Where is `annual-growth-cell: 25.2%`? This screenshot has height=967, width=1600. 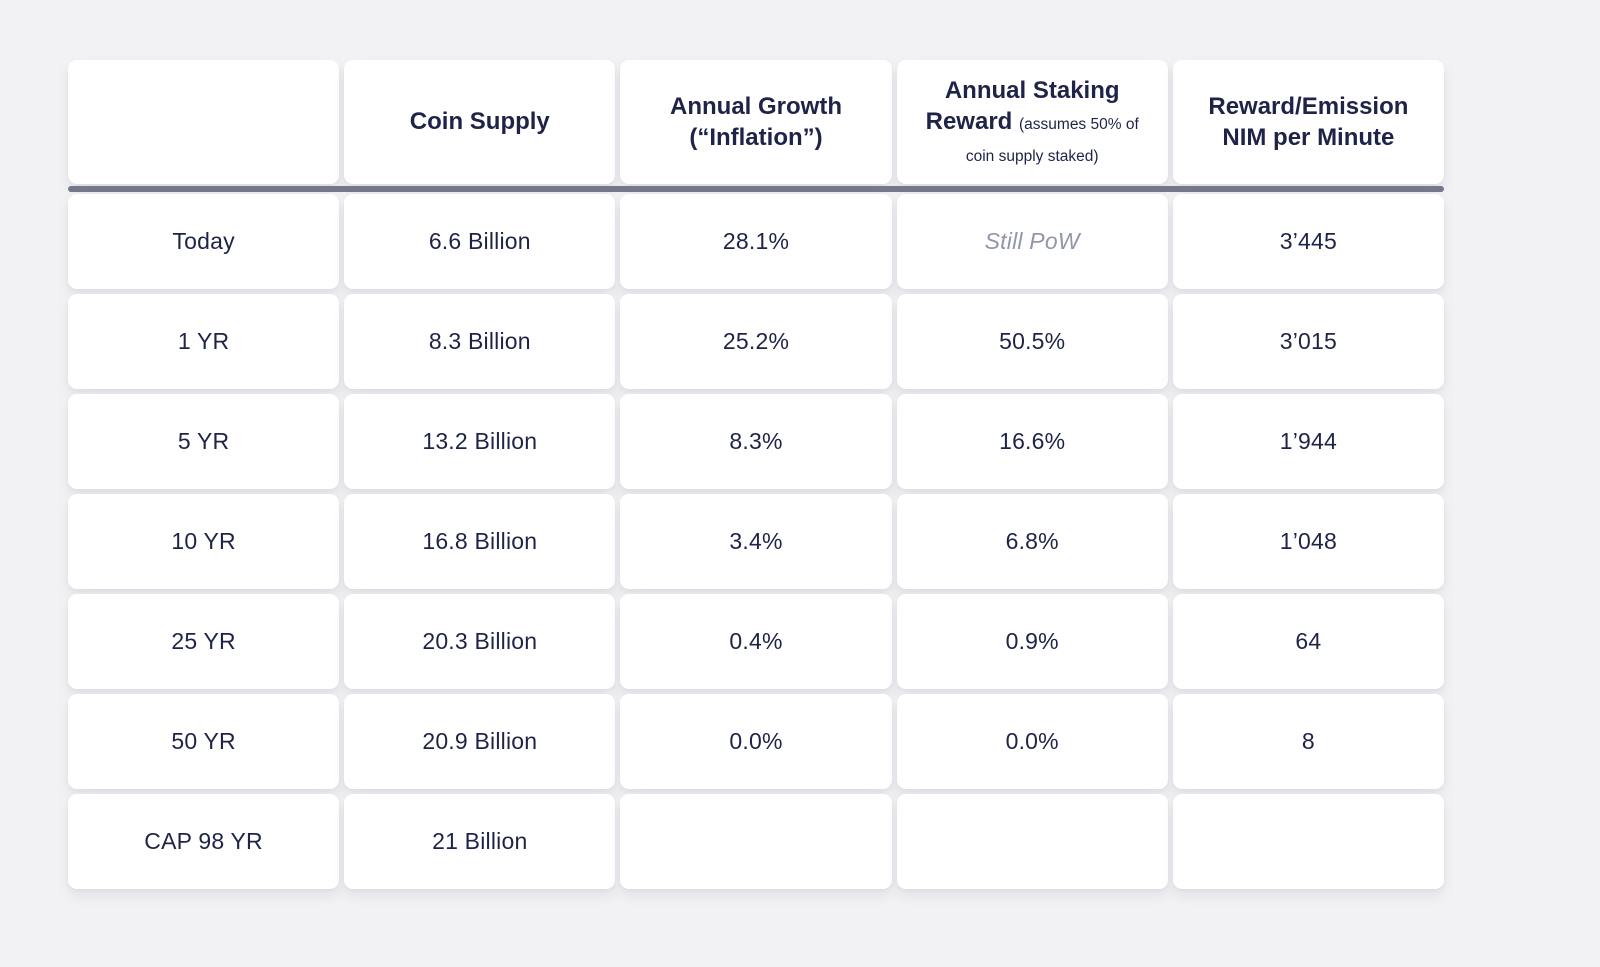 annual-growth-cell: 25.2% is located at coordinates (756, 341).